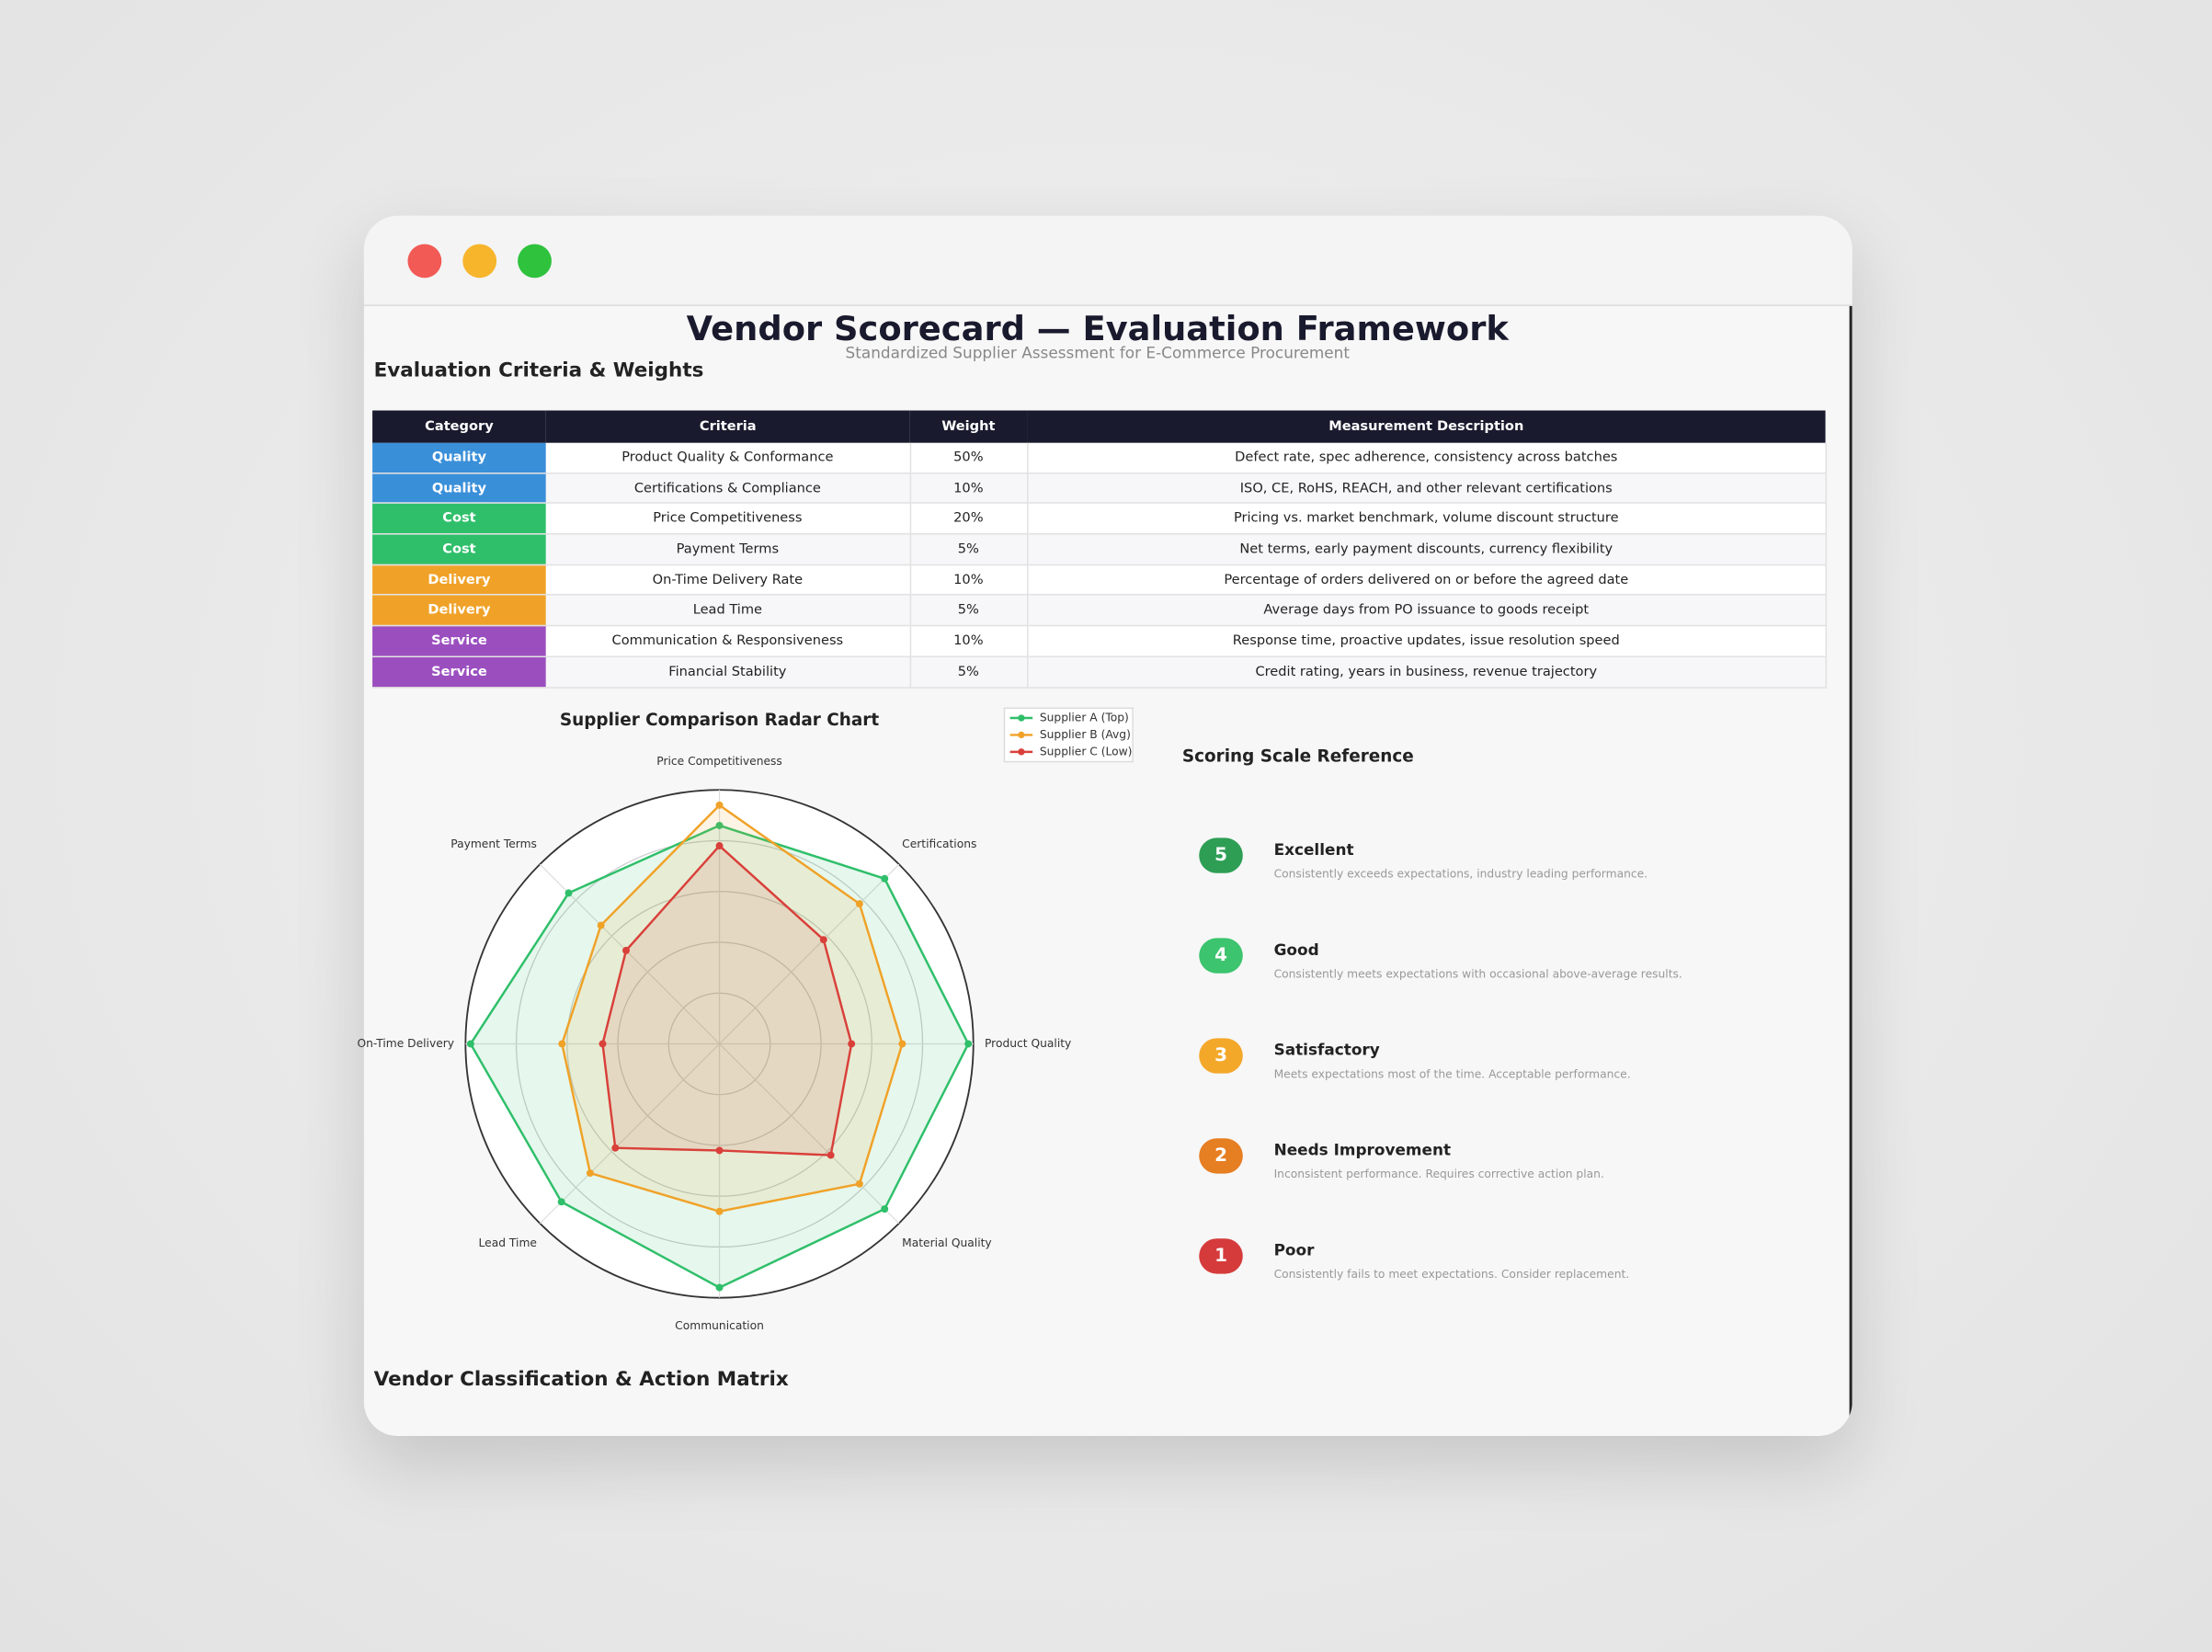 This screenshot has height=1652, width=2212. I want to click on title-bar, so click(1108, 260).